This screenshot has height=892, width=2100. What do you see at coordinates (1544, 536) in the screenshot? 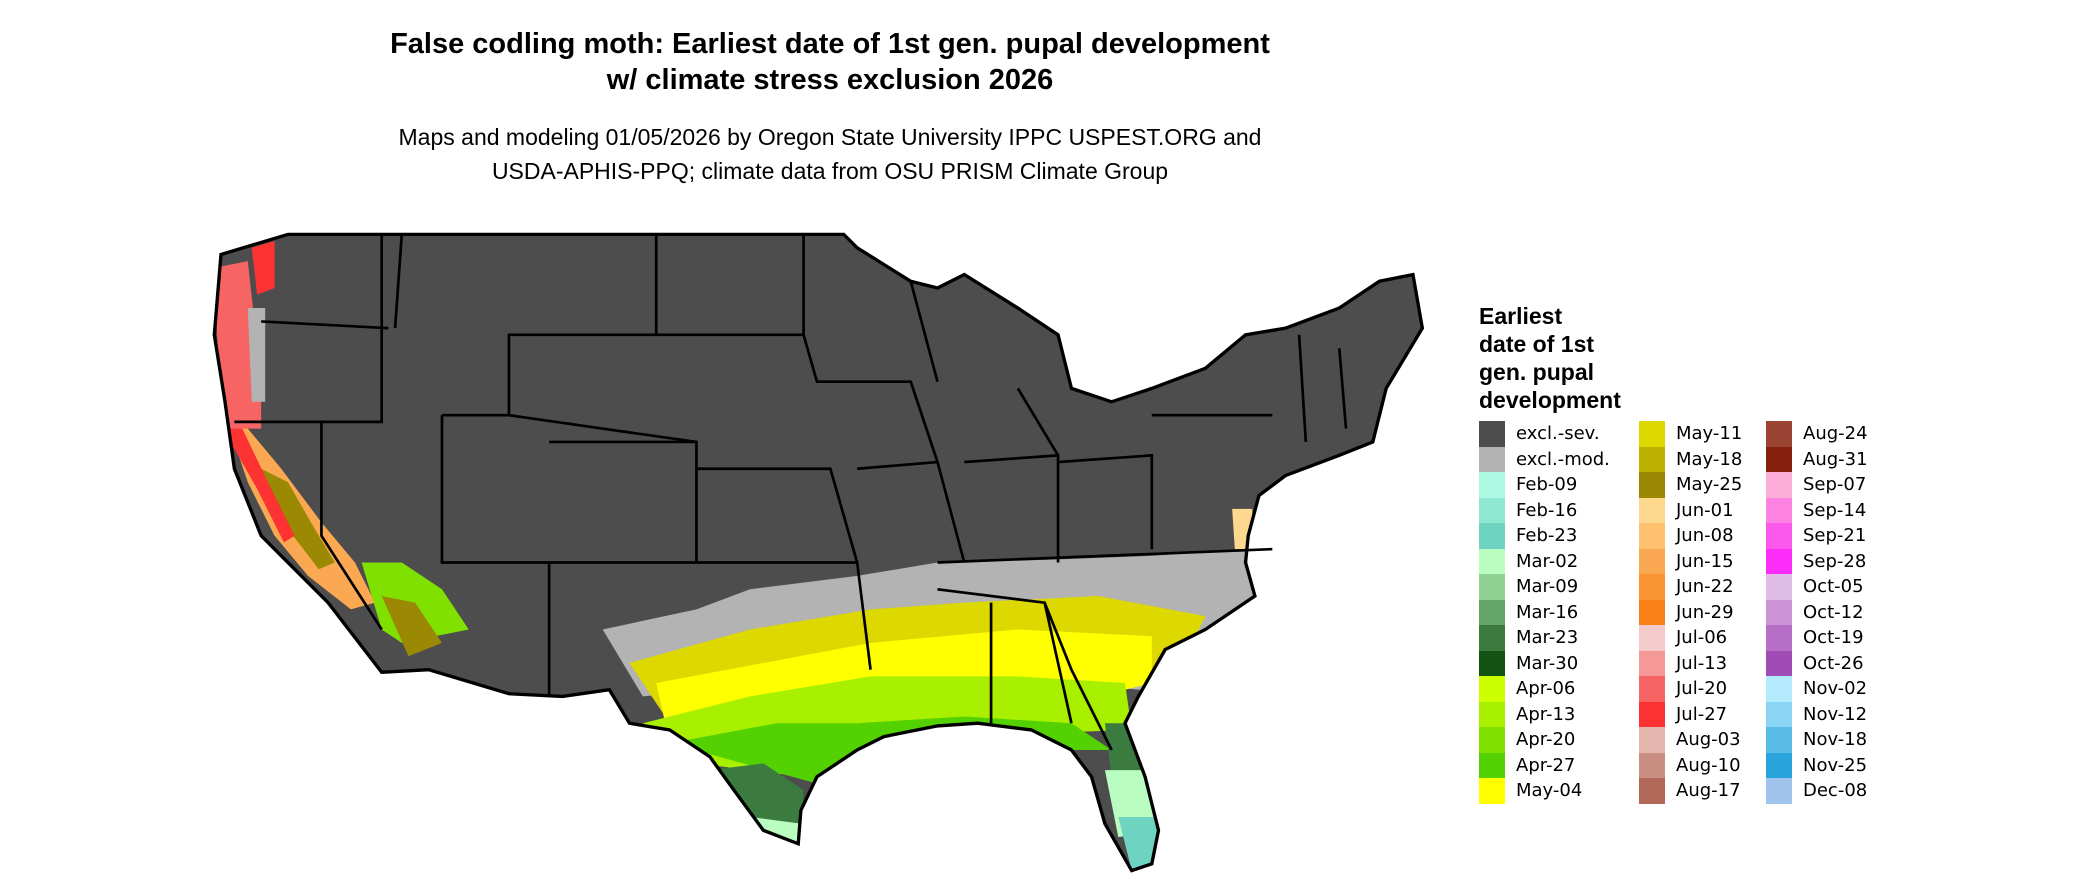
I see `legend-item: Feb-23` at bounding box center [1544, 536].